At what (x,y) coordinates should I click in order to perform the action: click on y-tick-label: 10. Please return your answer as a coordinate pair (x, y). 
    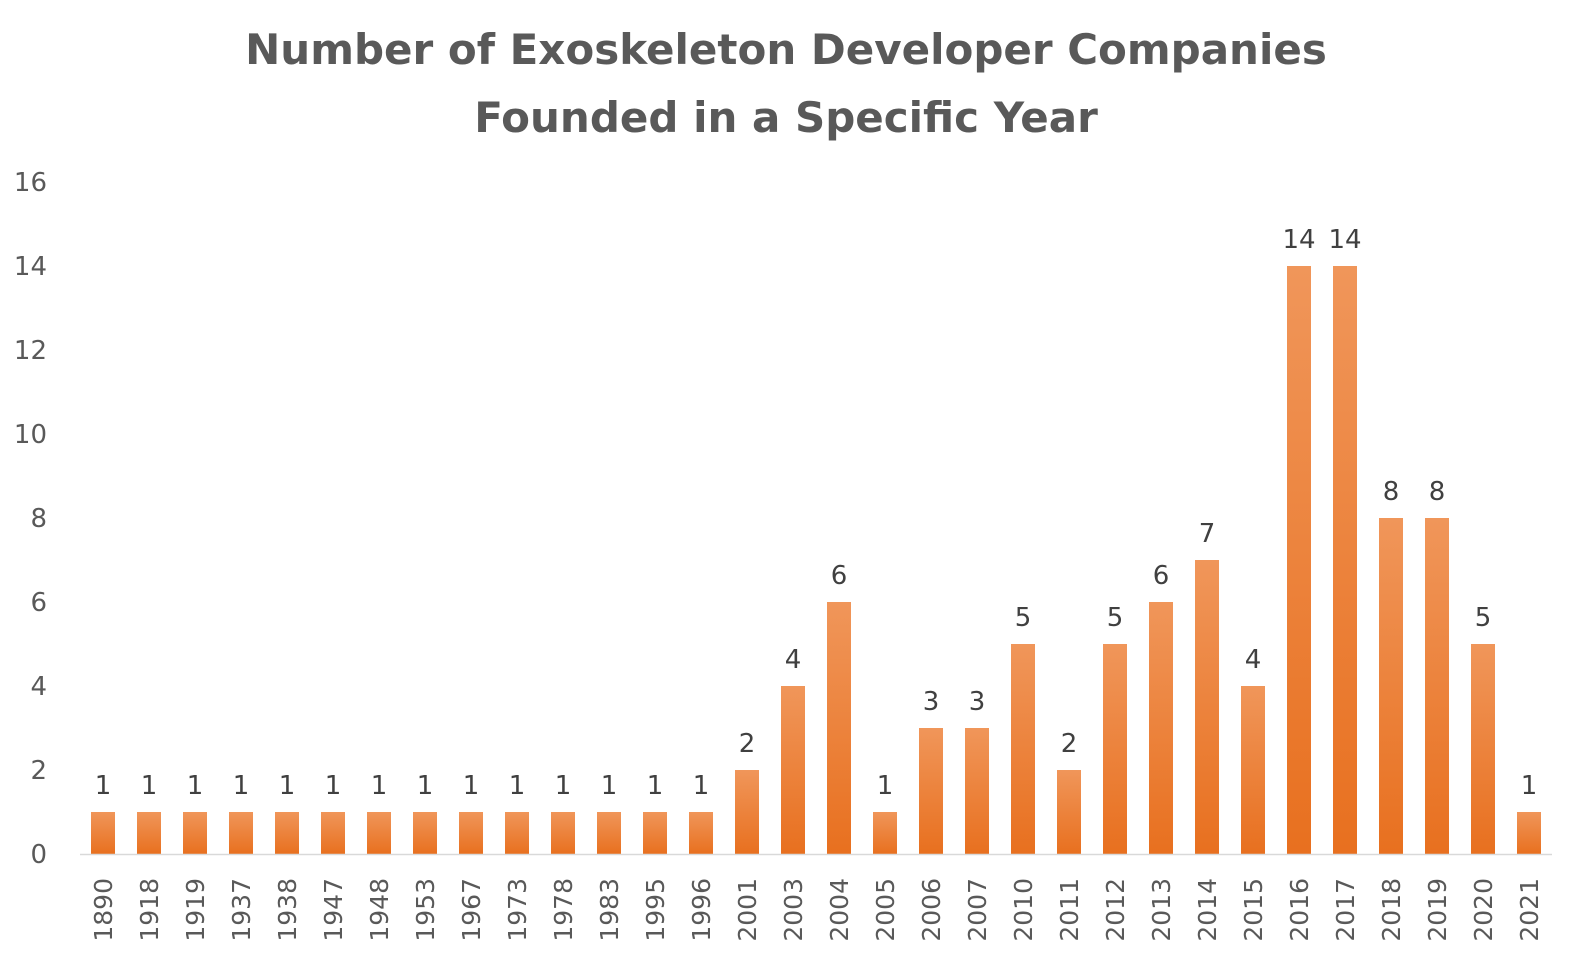
    Looking at the image, I should click on (30, 435).